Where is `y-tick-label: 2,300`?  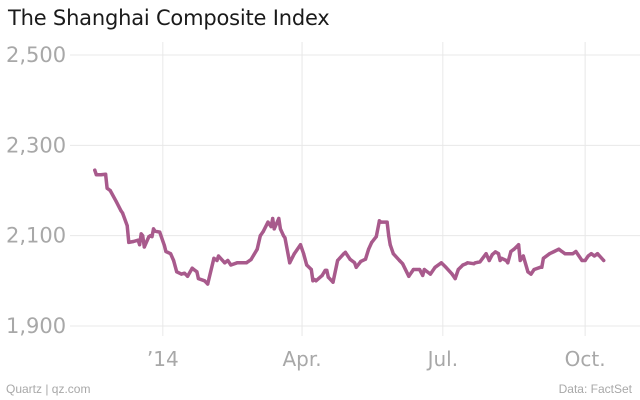 y-tick-label: 2,300 is located at coordinates (36, 145).